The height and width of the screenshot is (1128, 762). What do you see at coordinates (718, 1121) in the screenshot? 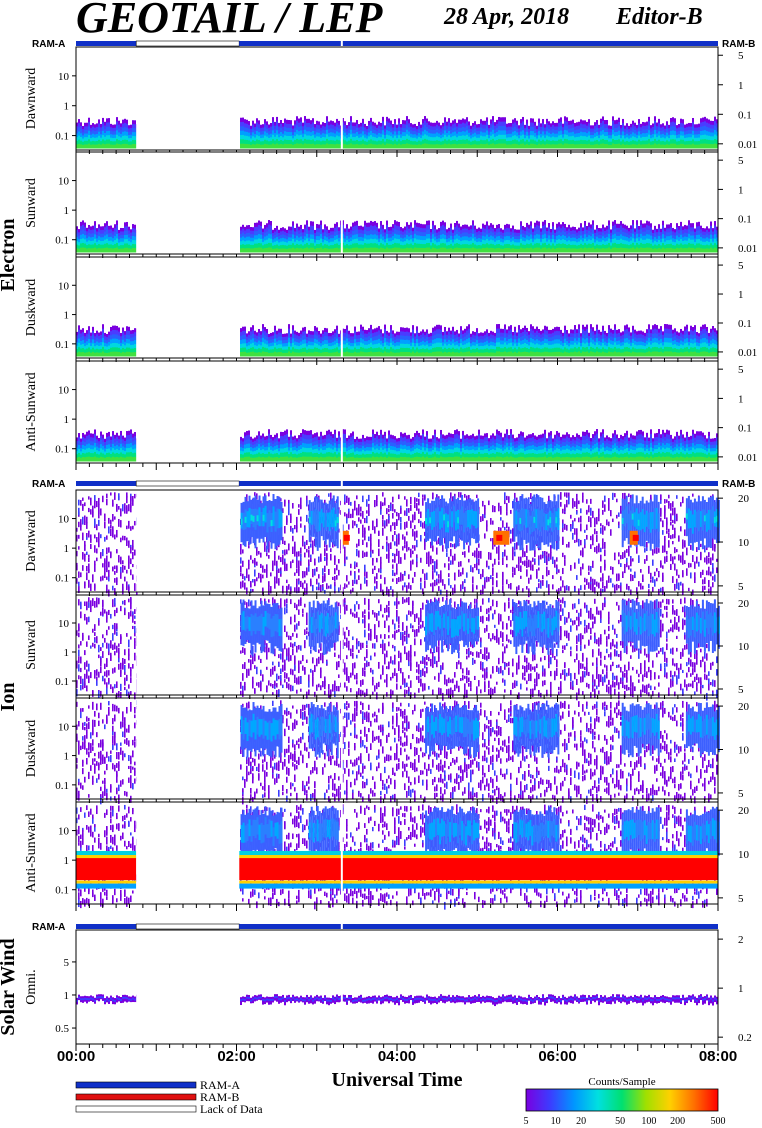
I see `colorbar-tick-label: 500` at bounding box center [718, 1121].